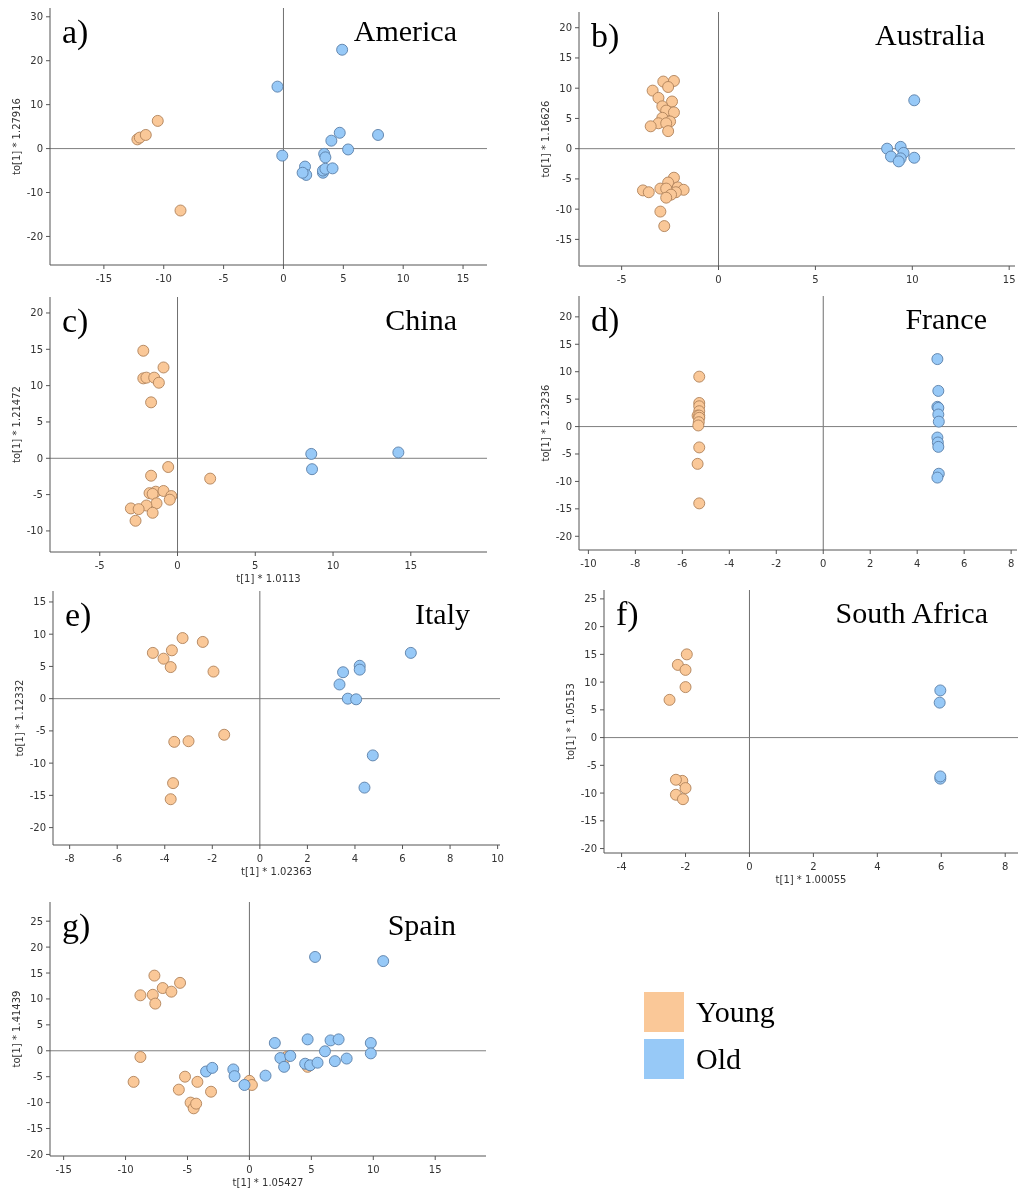 The height and width of the screenshot is (1196, 1018). Describe the element at coordinates (946, 318) in the screenshot. I see `chart-title: France` at that location.